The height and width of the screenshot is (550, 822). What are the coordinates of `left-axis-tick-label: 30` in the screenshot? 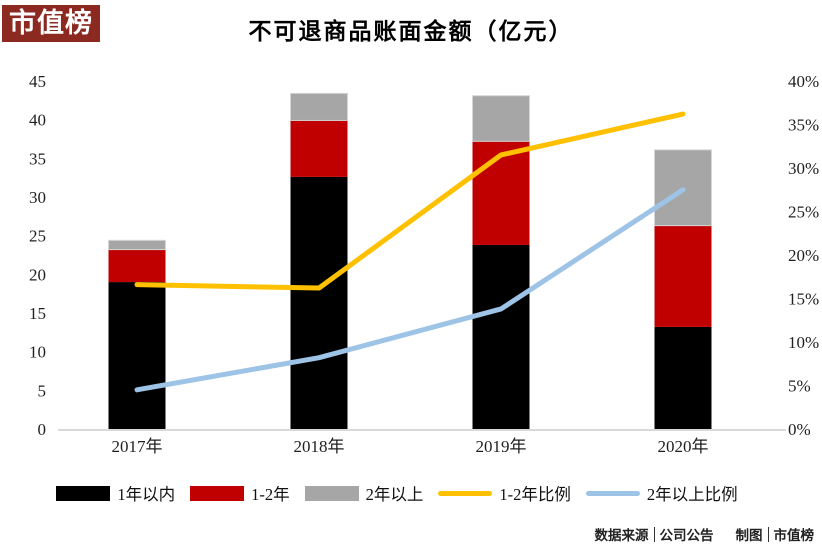 It's located at (37, 197).